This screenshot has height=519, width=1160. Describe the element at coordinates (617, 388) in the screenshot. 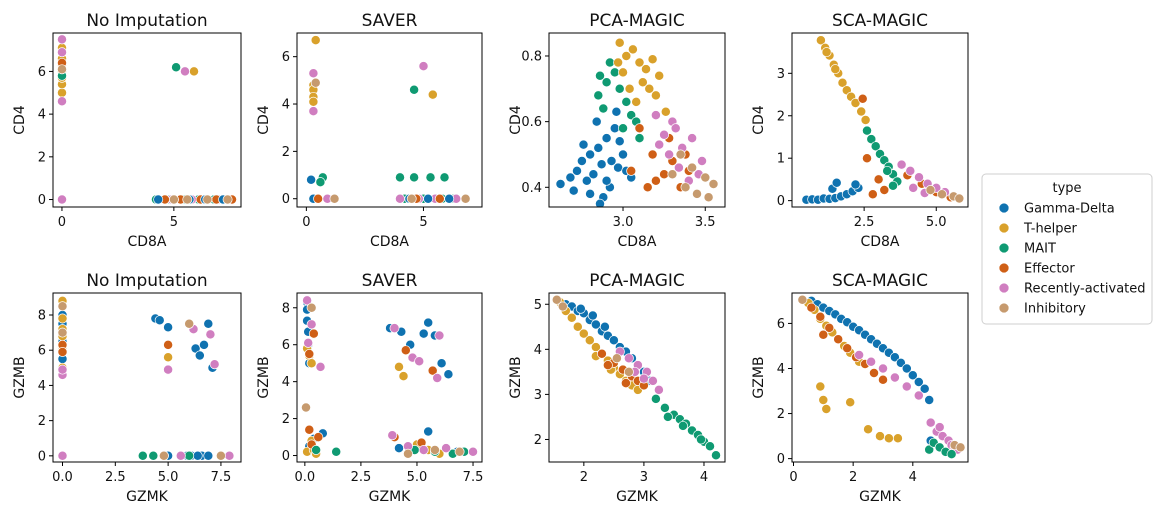

I see `subplot-7: 2 3 4 2 3 4 5 PCA-MAGIC GZMK GZMB` at that location.